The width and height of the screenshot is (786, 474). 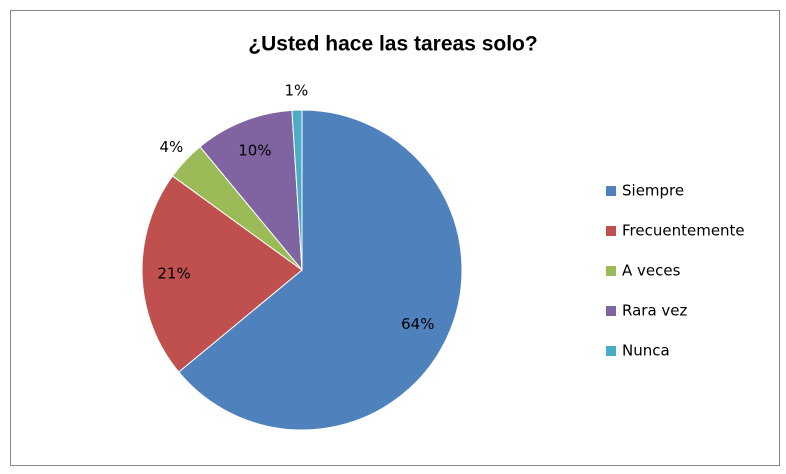 I want to click on data-label: 10%, so click(x=254, y=150).